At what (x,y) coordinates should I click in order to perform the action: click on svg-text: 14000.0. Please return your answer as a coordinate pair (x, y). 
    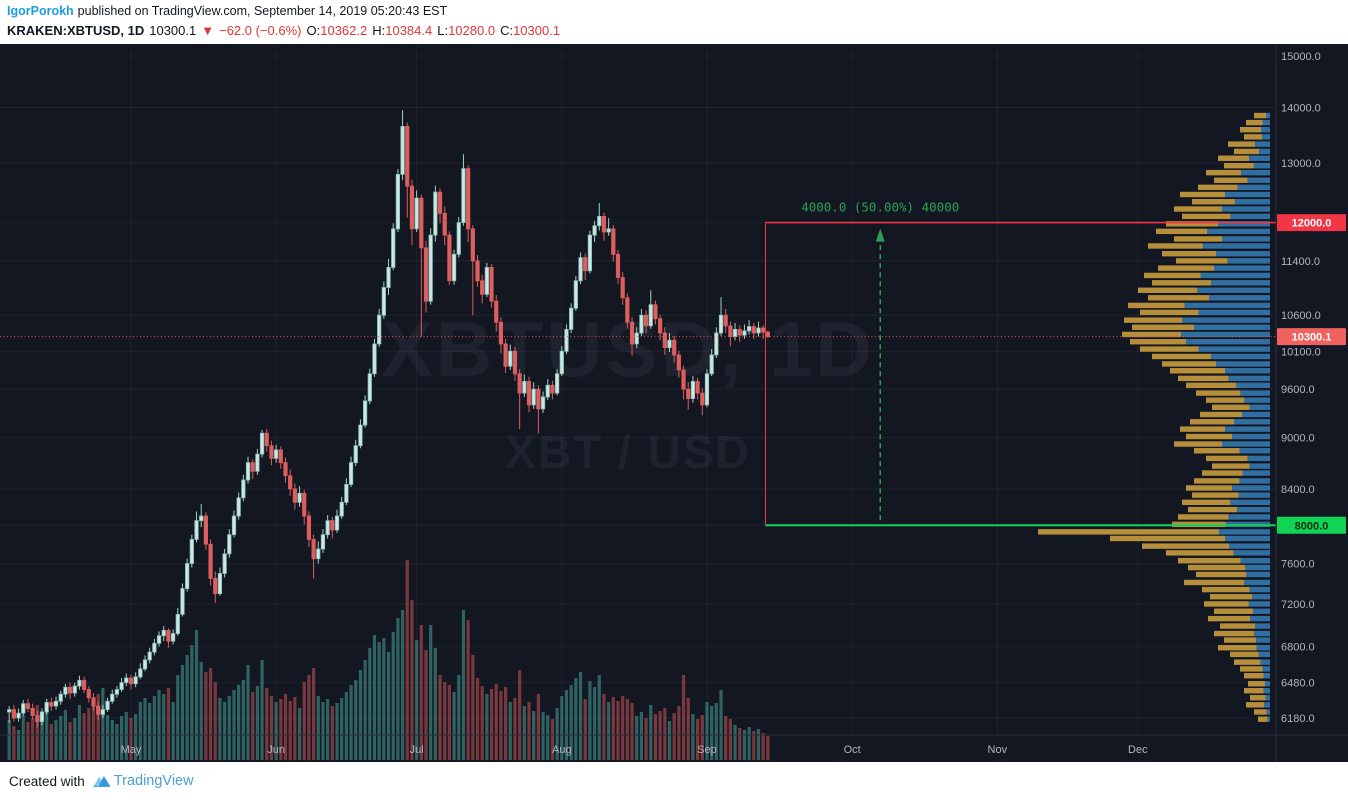
    Looking at the image, I should click on (1301, 109).